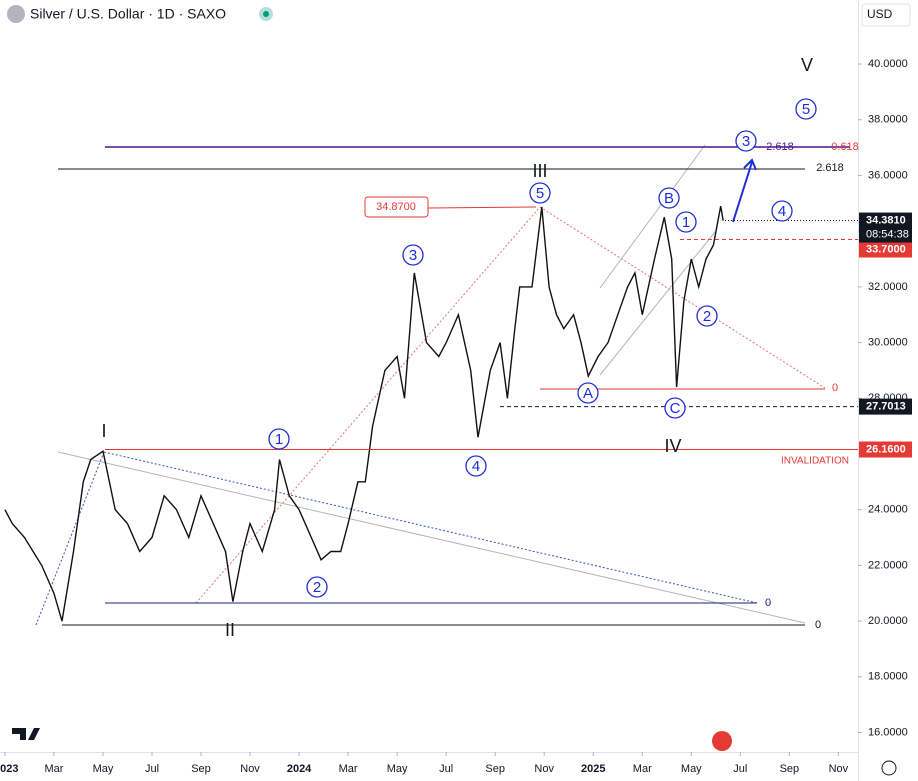  What do you see at coordinates (845, 147) in the screenshot?
I see `fib-label: 0.618` at bounding box center [845, 147].